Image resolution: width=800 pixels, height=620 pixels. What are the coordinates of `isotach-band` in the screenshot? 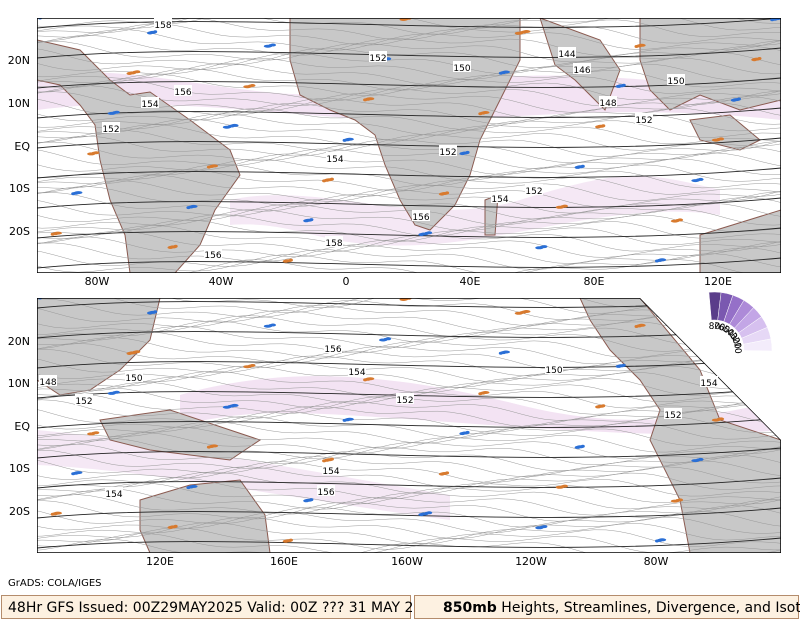 It's located at (475, 211).